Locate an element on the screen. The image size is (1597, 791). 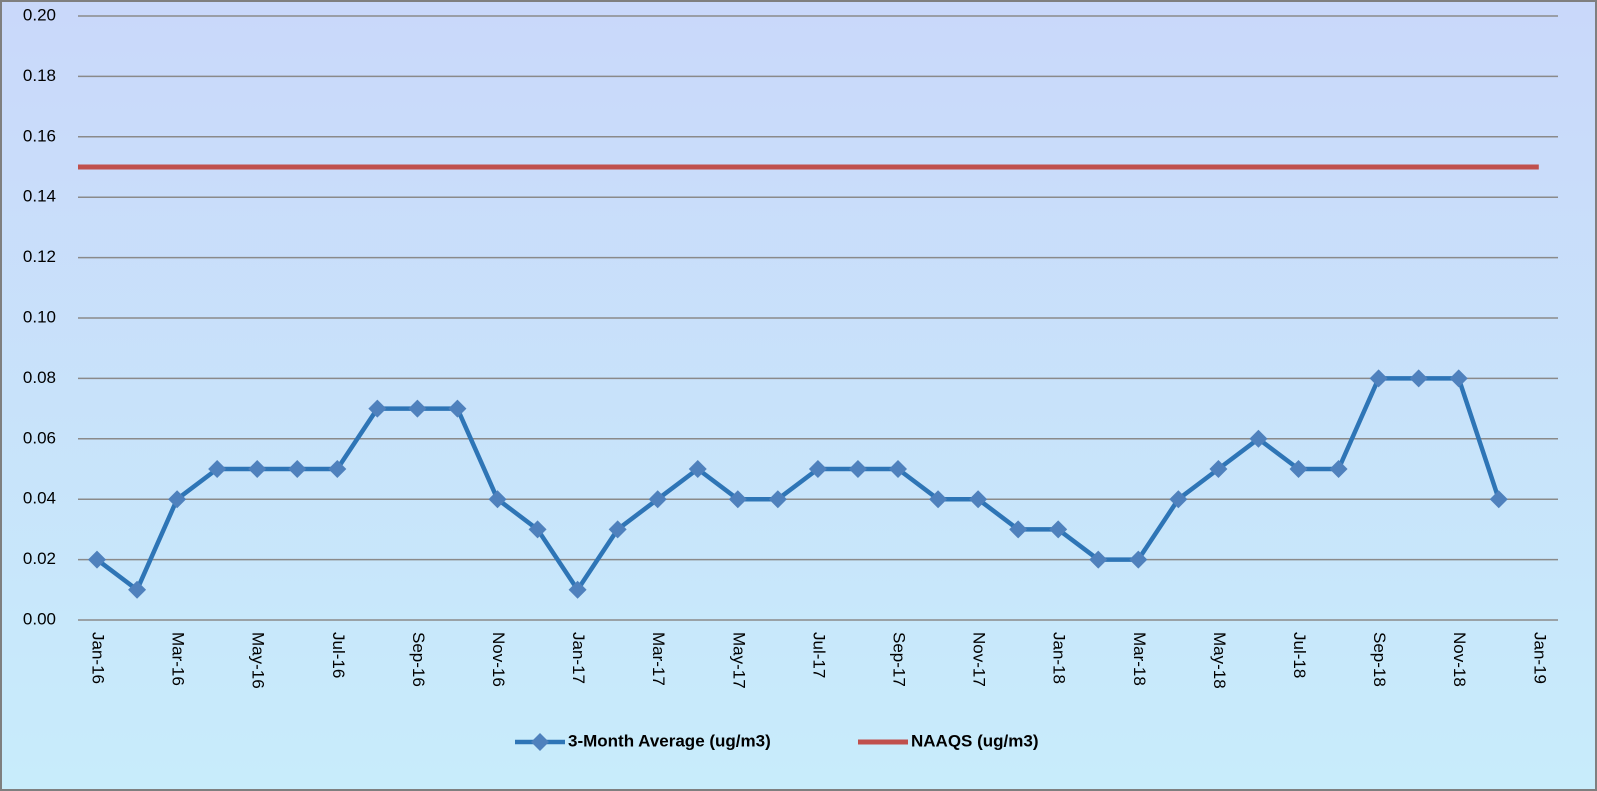
x-tick-label: Mar-18 is located at coordinates (1139, 659).